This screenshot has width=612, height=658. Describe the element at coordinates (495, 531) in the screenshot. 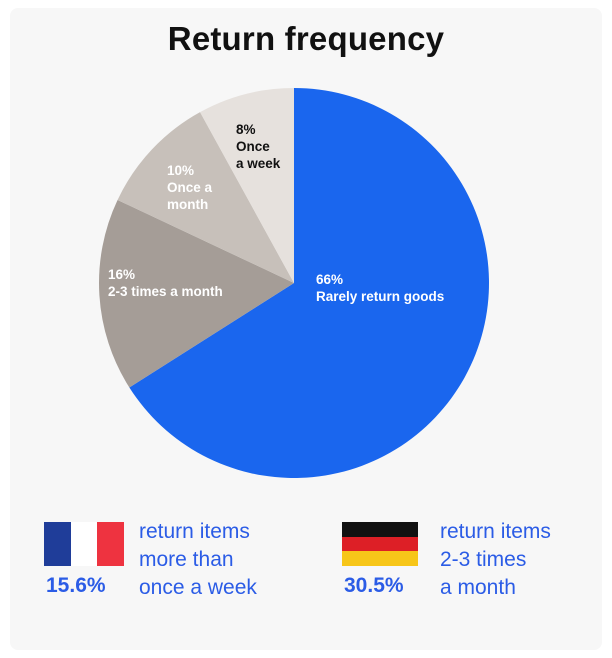

I see `germany-text-line: return items` at that location.